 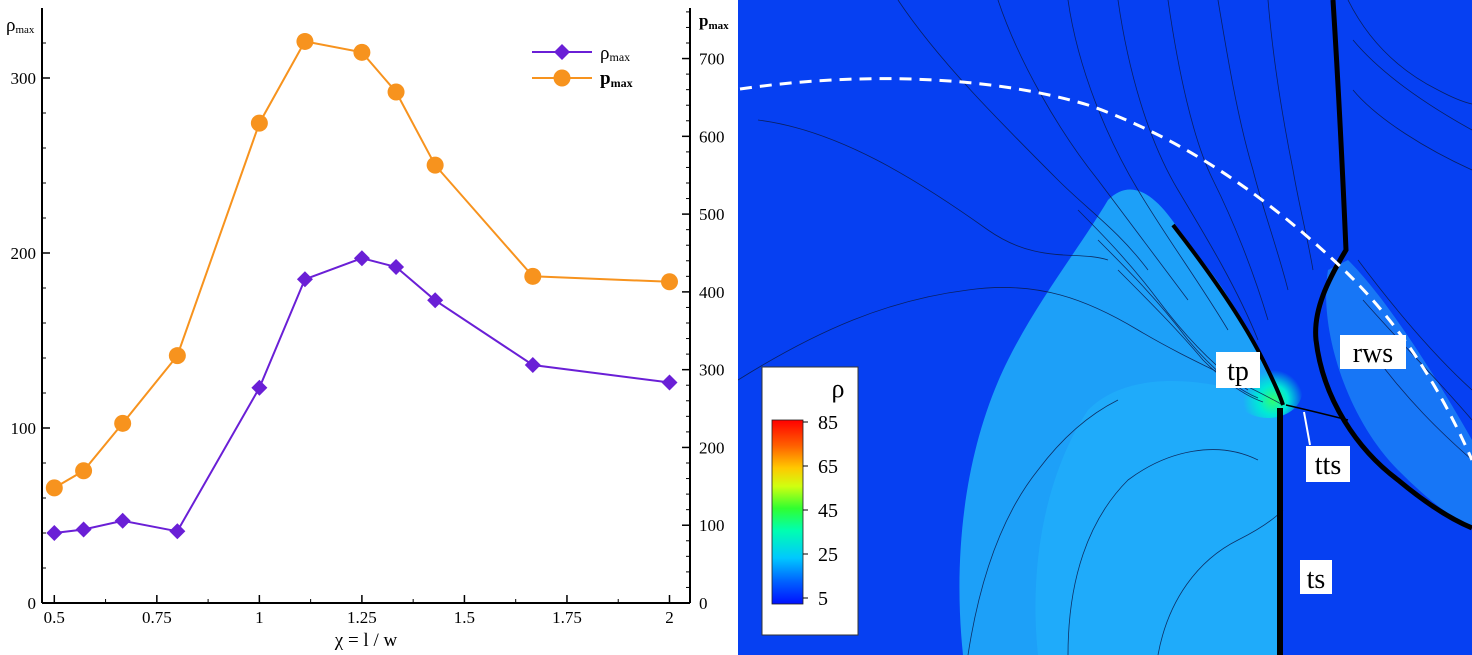 What do you see at coordinates (712, 214) in the screenshot?
I see `y-right-tick-label: 500` at bounding box center [712, 214].